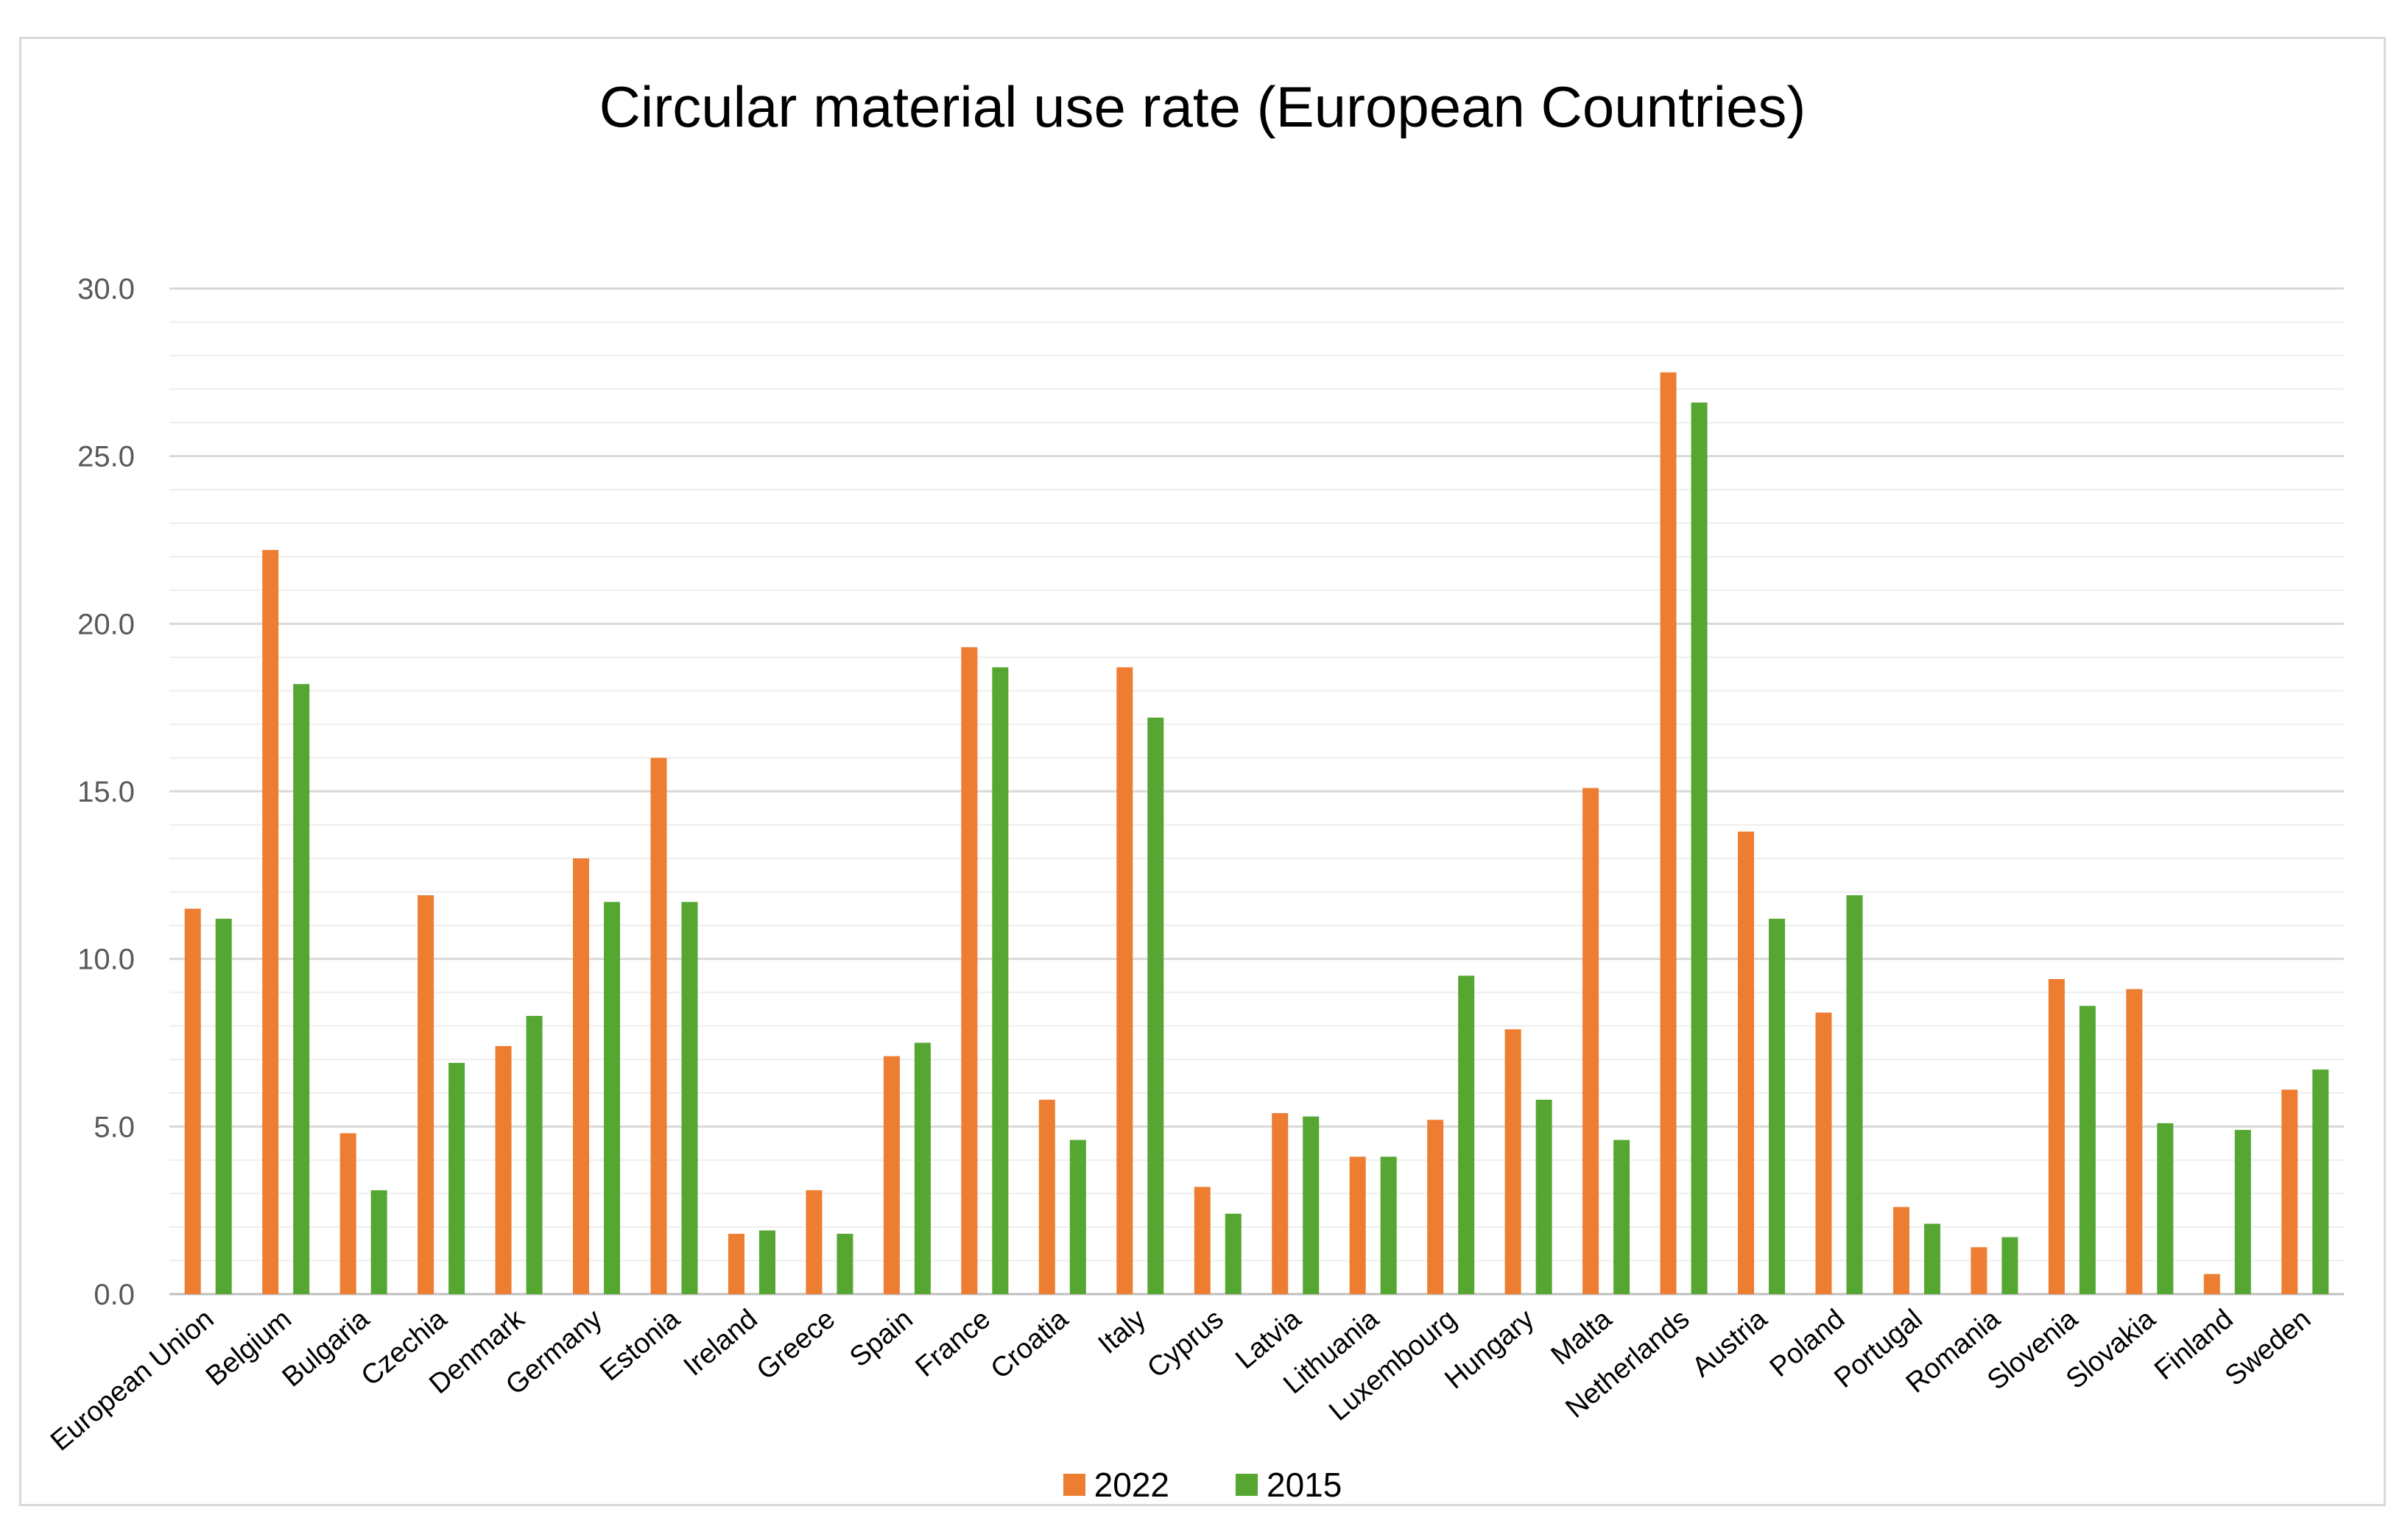 The width and height of the screenshot is (2405, 1540). What do you see at coordinates (922, 1168) in the screenshot?
I see `bar-2015-spain` at bounding box center [922, 1168].